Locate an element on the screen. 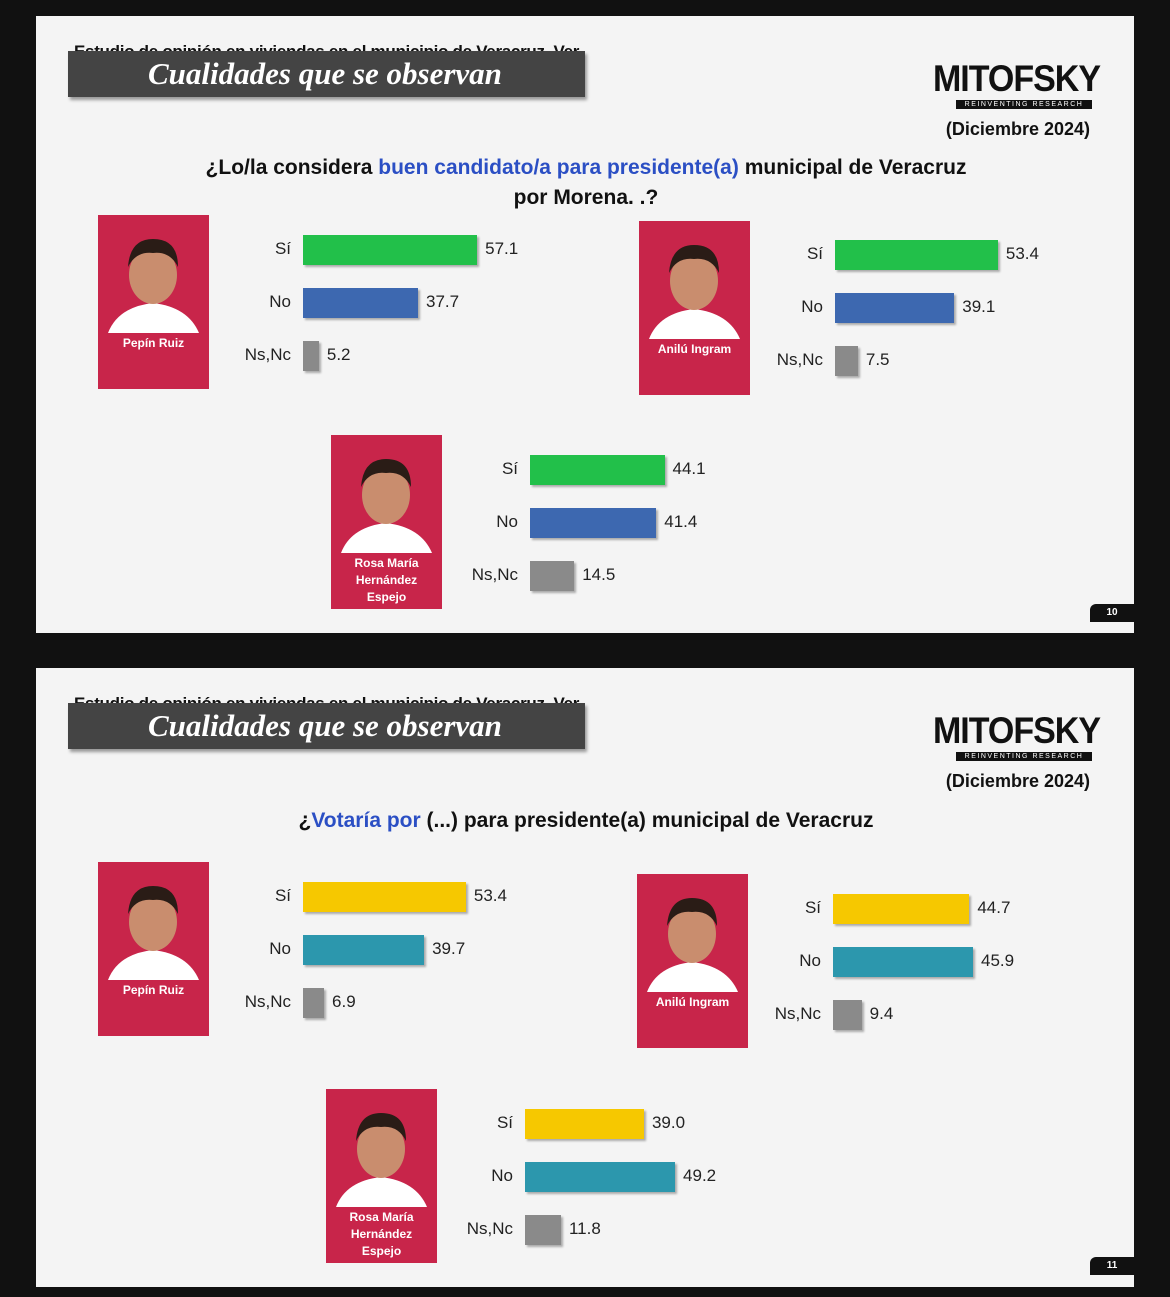  value-label: 11.8 is located at coordinates (584, 1228).